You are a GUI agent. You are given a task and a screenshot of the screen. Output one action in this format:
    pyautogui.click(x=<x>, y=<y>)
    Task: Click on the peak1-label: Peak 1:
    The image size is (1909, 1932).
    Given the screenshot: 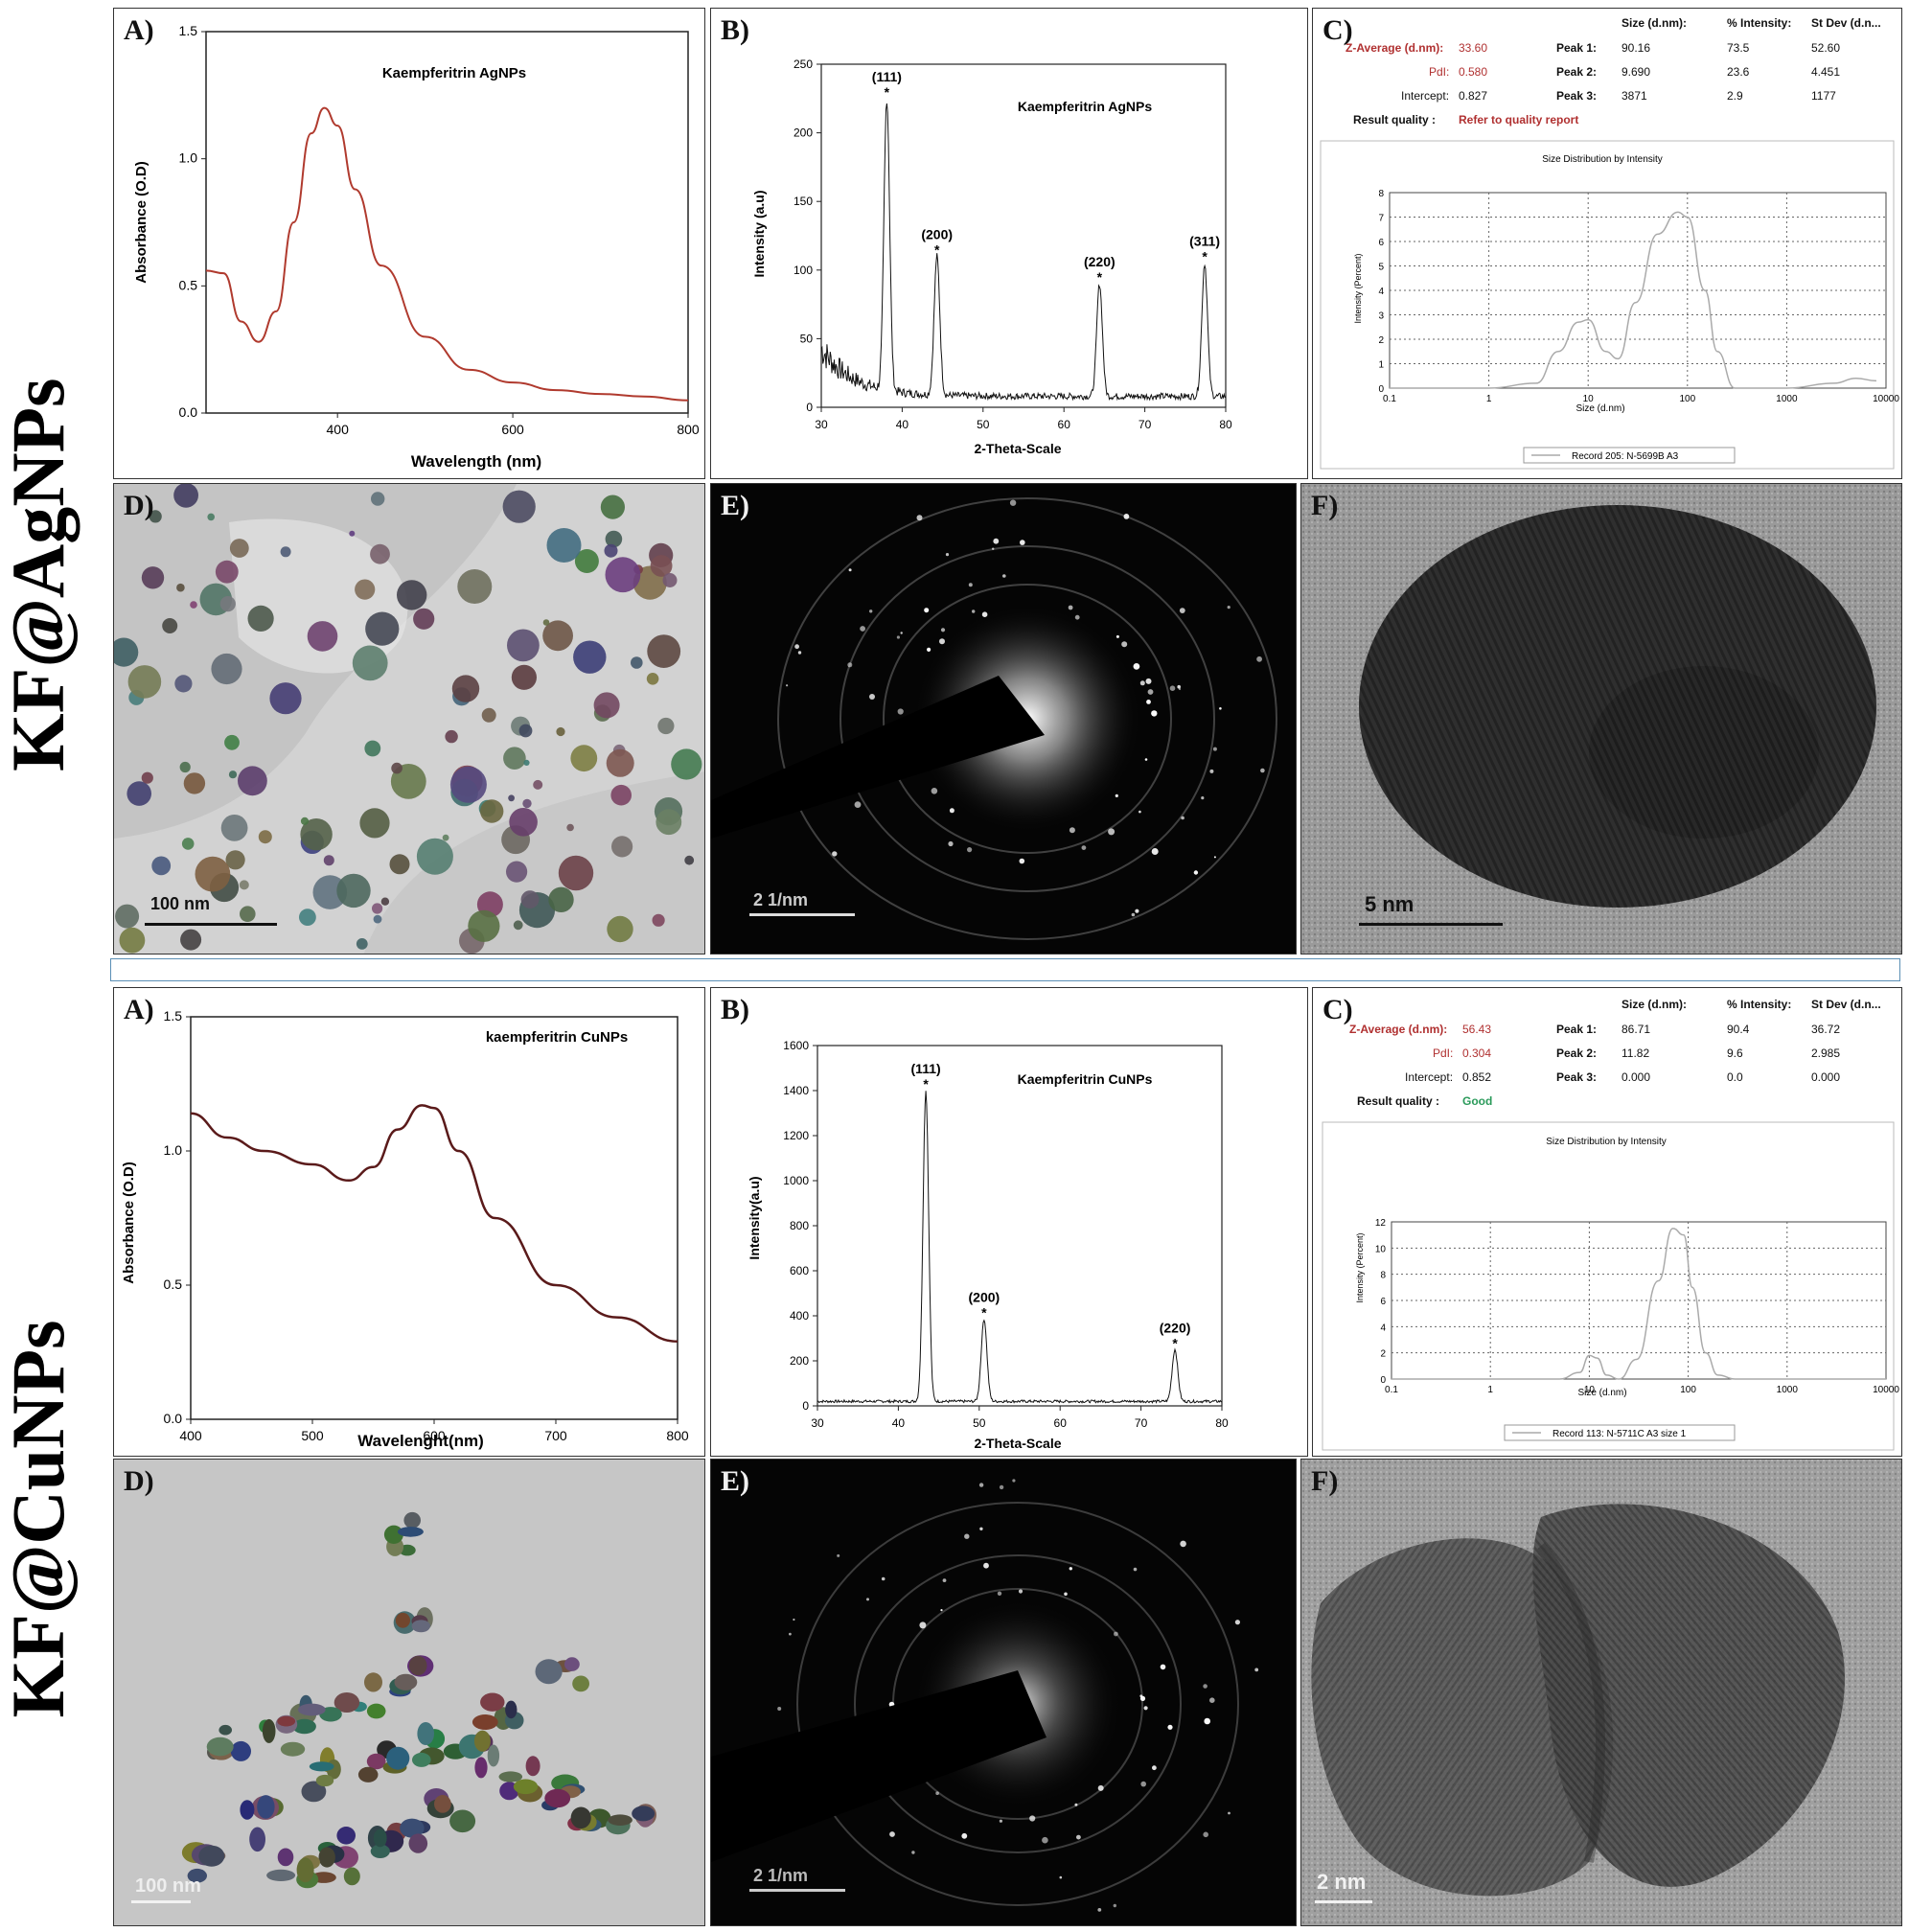 What is the action you would take?
    pyautogui.click(x=1577, y=1029)
    